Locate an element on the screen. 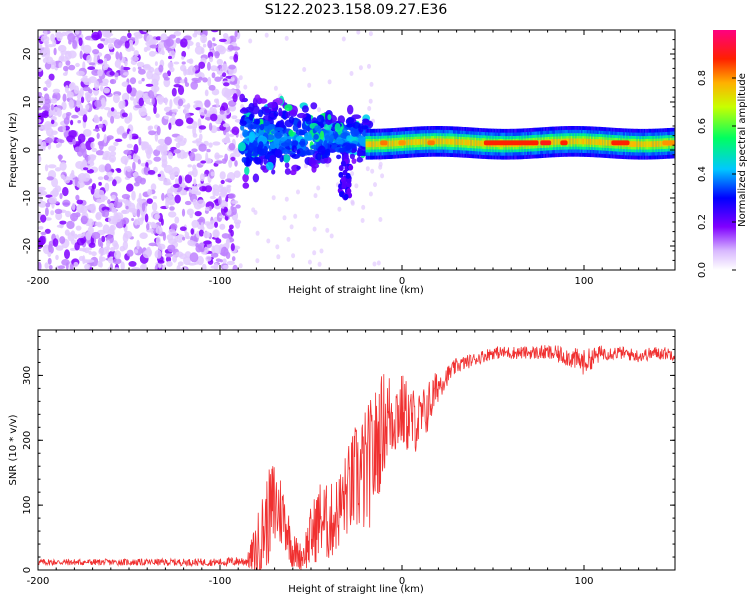  spectrogram-ytick-label: 10 is located at coordinates (27, 102).